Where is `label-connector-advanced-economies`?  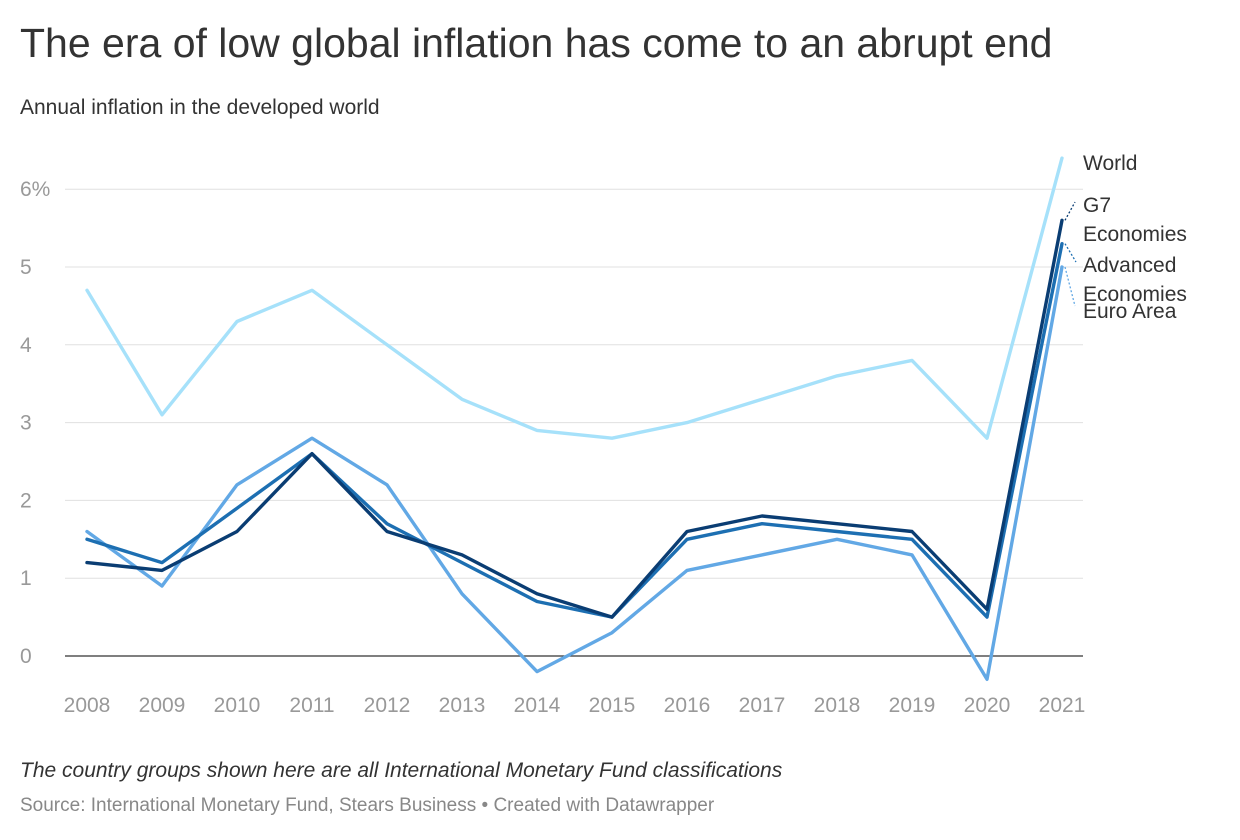
label-connector-advanced-economies is located at coordinates (1070, 253).